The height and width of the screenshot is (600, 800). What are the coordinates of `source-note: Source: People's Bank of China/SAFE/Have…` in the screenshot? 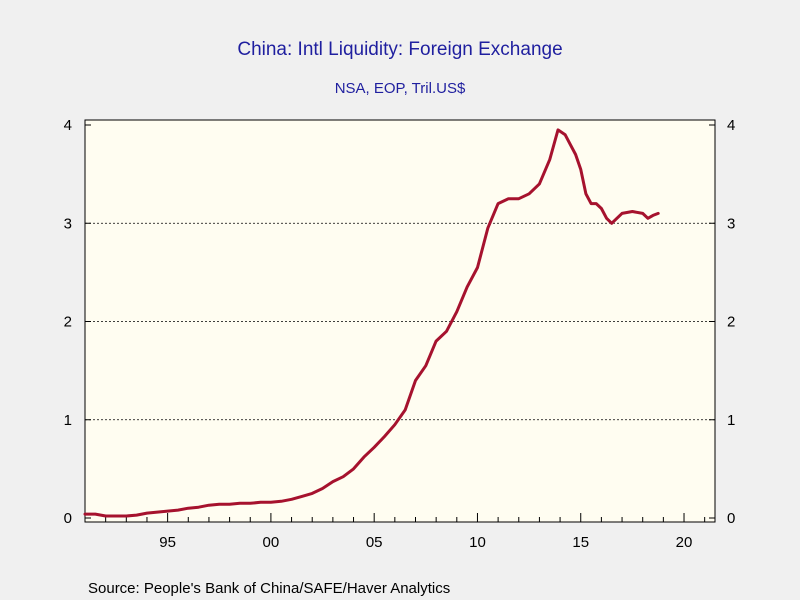 It's located at (269, 588).